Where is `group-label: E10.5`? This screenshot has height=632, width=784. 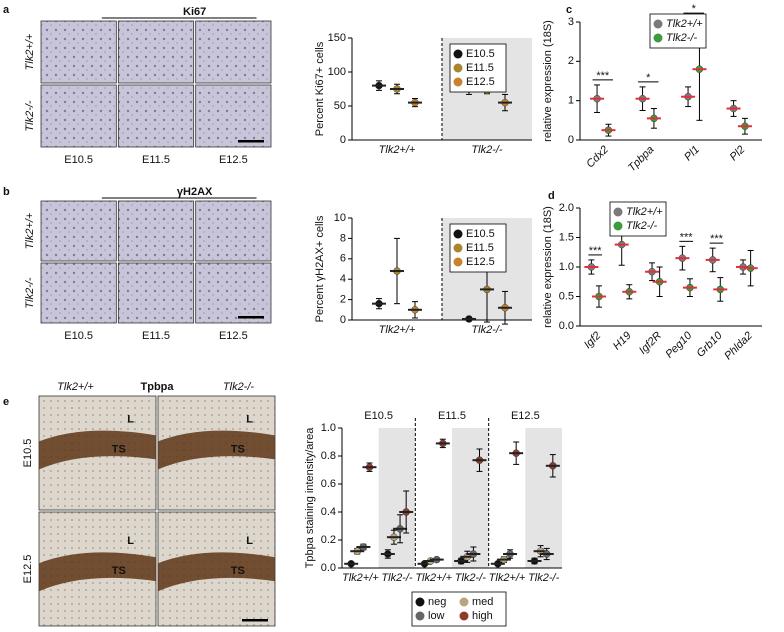 group-label: E10.5 is located at coordinates (378, 416).